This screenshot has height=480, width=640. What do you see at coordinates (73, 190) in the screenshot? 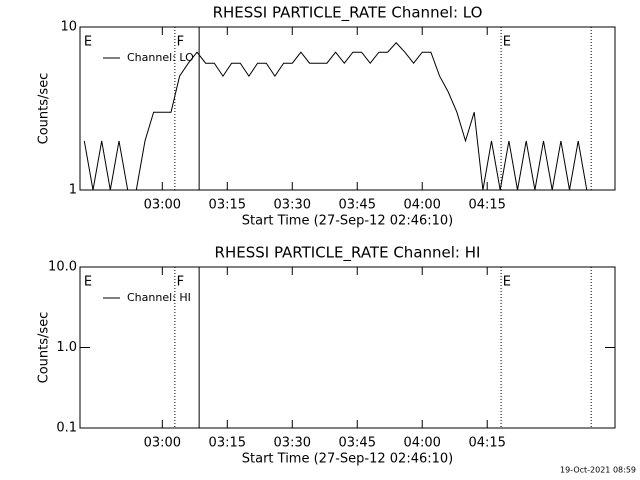
I see `y-tick-label: 1` at bounding box center [73, 190].